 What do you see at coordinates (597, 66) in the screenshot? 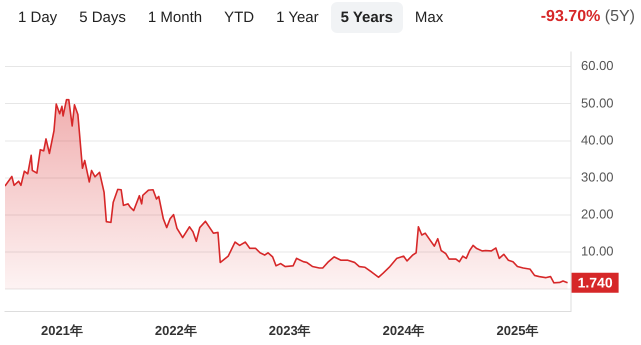
I see `y-tick-label: 60.00` at bounding box center [597, 66].